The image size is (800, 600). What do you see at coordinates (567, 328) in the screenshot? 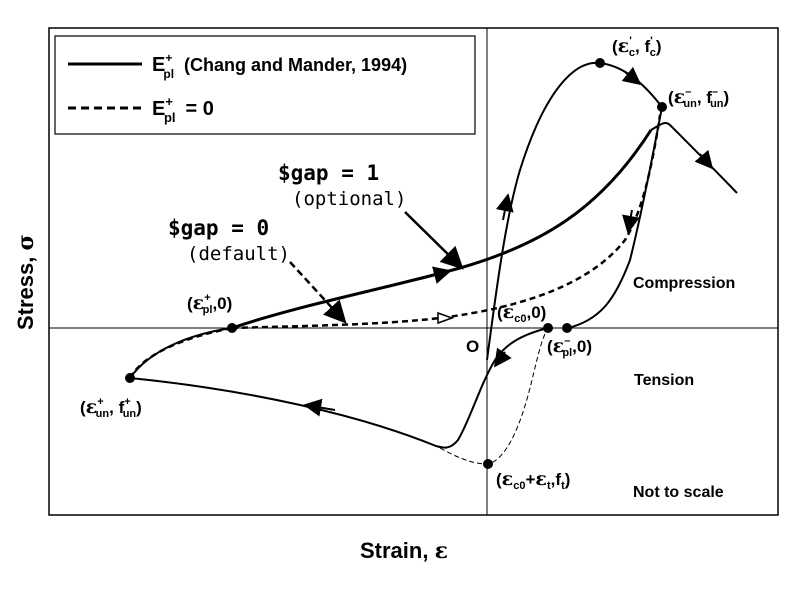
I see `plastic-strain-neg-point` at bounding box center [567, 328].